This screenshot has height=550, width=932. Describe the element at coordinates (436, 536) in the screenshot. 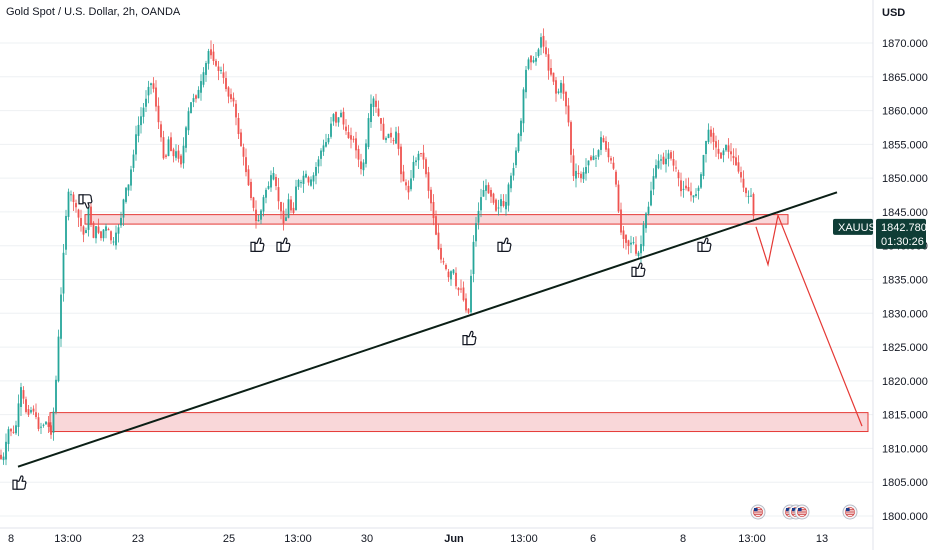

I see `time-axis: 8 13:00 23 25 13:00 30 Jun 13:00 6 8 13:00 13` at that location.